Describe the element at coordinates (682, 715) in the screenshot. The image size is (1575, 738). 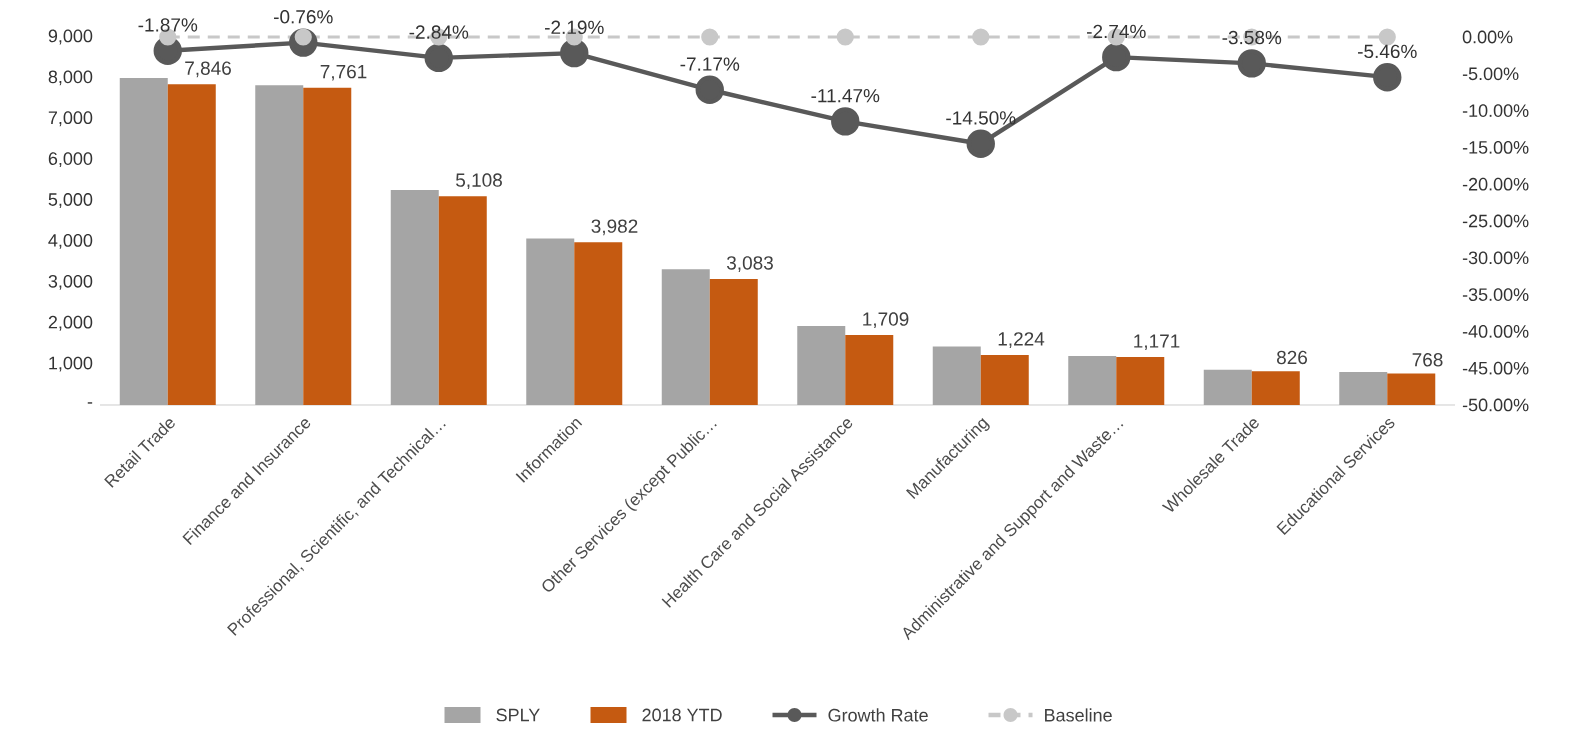
I see `legend-label: 2018 YTD` at that location.